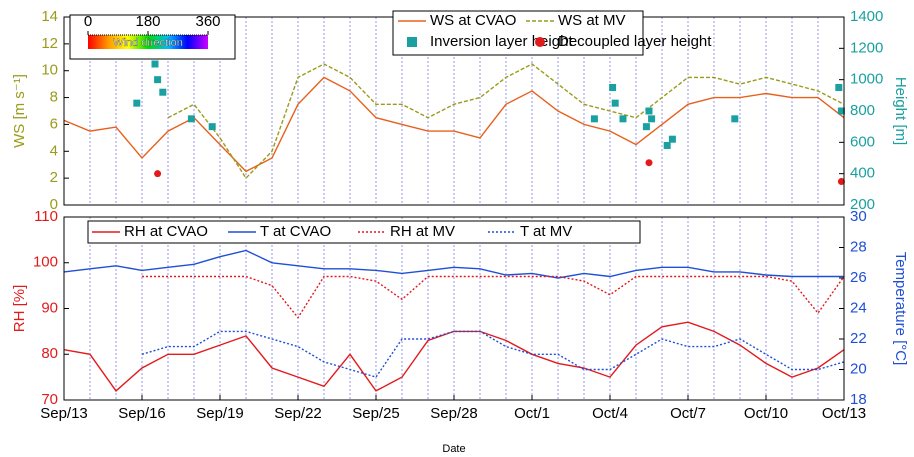 Image resolution: width=914 pixels, height=457 pixels. Describe the element at coordinates (45, 262) in the screenshot. I see `y-tick-label: 100` at that location.